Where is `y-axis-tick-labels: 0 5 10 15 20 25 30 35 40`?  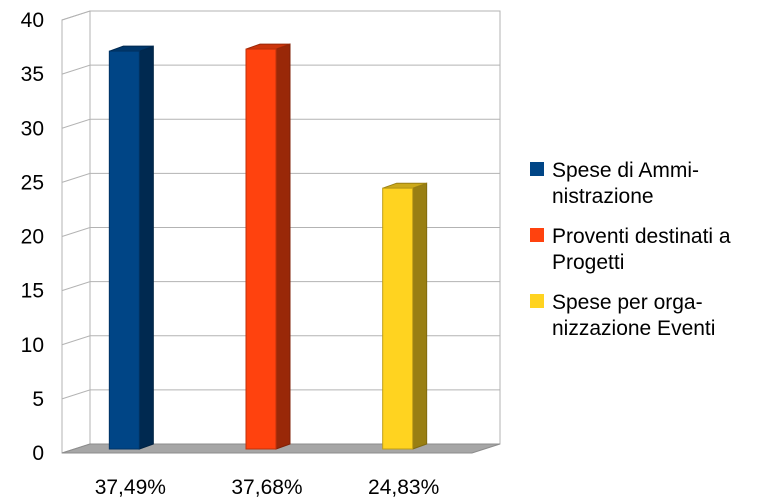 y-axis-tick-labels: 0 5 10 15 20 25 30 35 40 is located at coordinates (32, 237).